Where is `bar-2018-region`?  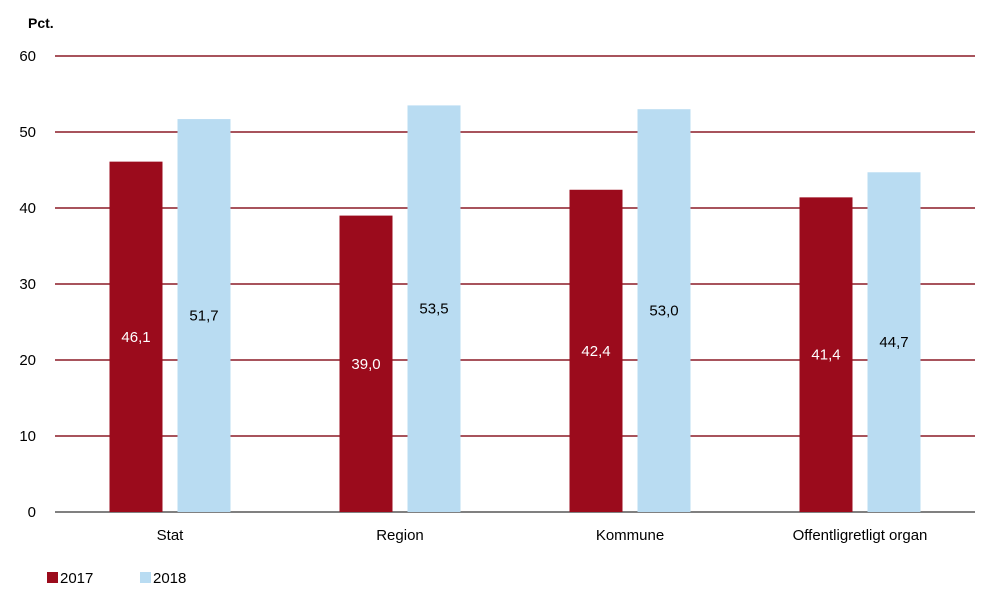
bar-2018-region is located at coordinates (434, 309).